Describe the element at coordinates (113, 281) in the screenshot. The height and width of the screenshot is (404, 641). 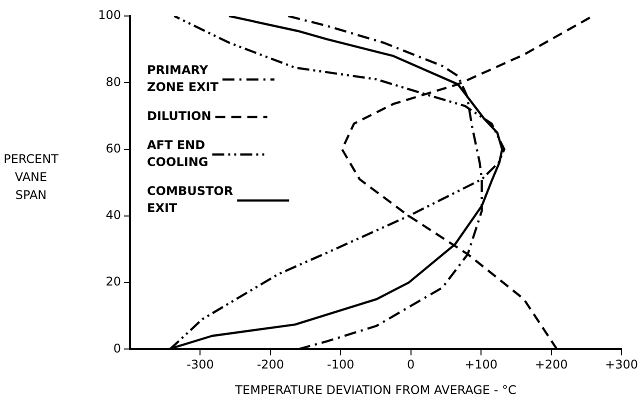
I see `y-tick-label: 20` at that location.